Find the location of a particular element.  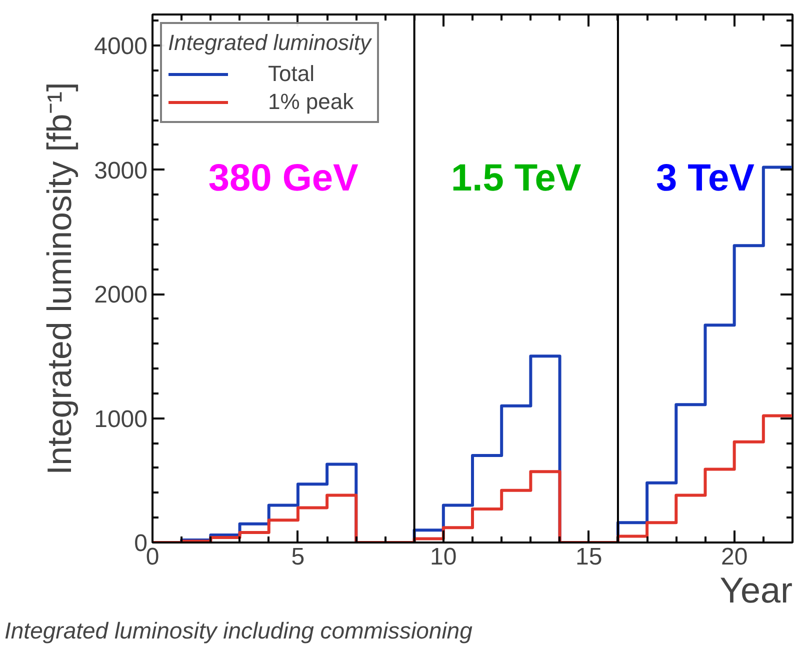

x-tick-label: 20 is located at coordinates (734, 557).